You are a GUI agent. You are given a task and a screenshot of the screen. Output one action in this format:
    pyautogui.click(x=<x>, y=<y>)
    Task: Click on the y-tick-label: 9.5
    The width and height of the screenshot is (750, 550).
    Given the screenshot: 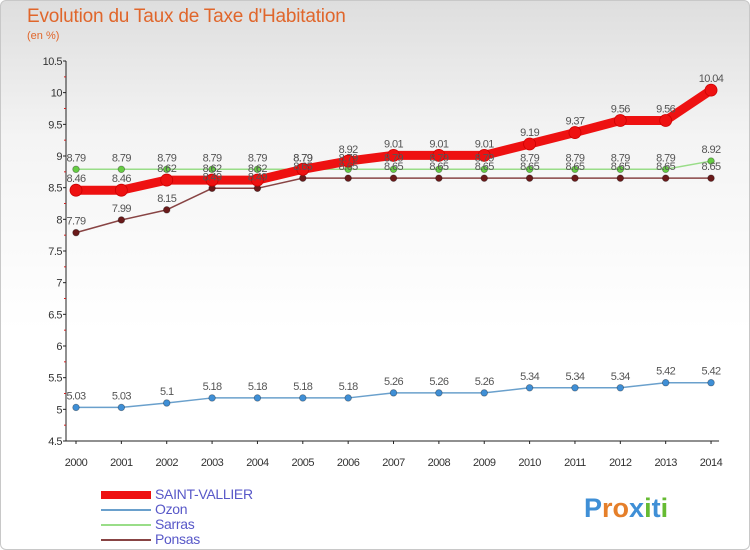 What is the action you would take?
    pyautogui.click(x=55, y=125)
    